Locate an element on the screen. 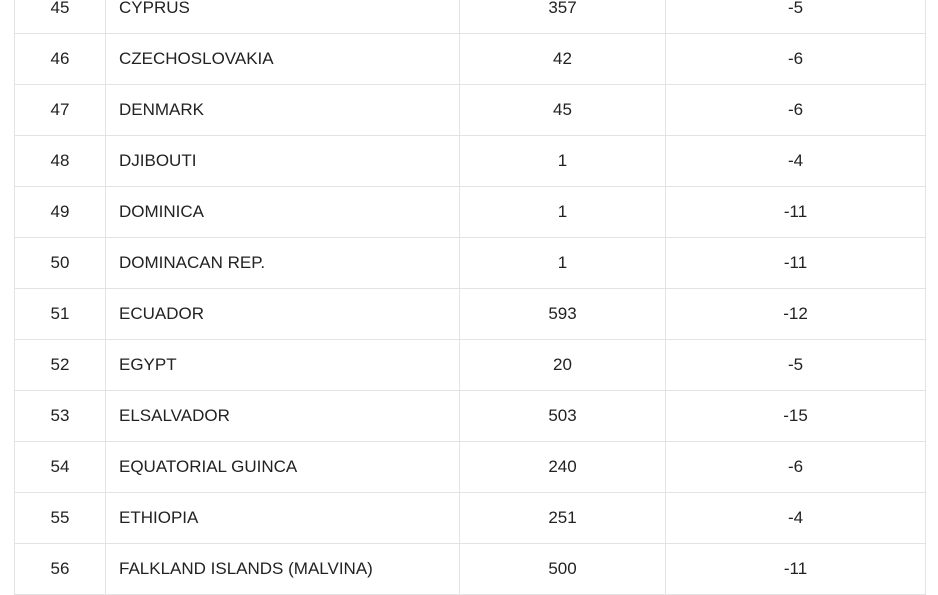 The image size is (938, 595). row-number: 50 is located at coordinates (60, 263).